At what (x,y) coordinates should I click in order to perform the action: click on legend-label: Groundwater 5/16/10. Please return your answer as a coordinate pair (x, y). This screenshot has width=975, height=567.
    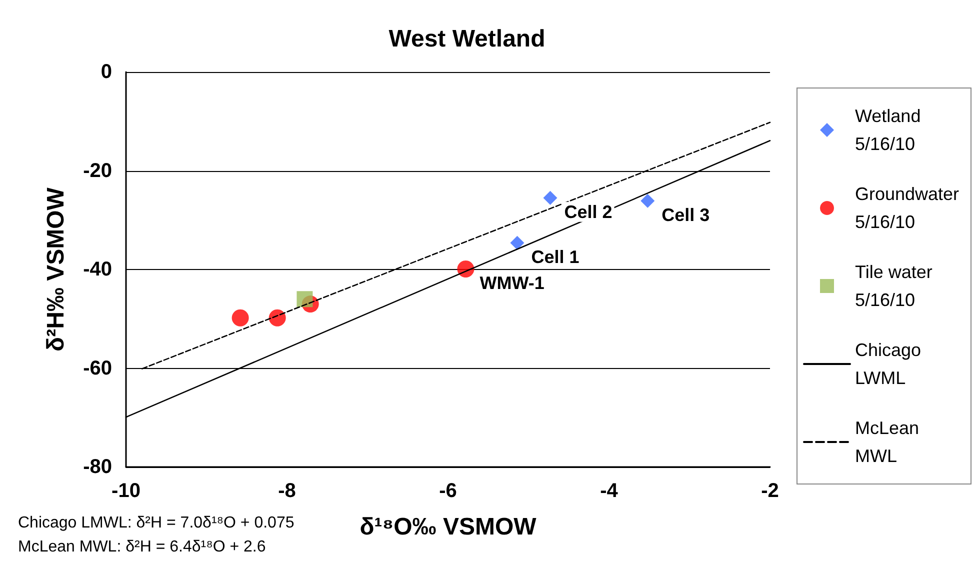
    Looking at the image, I should click on (907, 208).